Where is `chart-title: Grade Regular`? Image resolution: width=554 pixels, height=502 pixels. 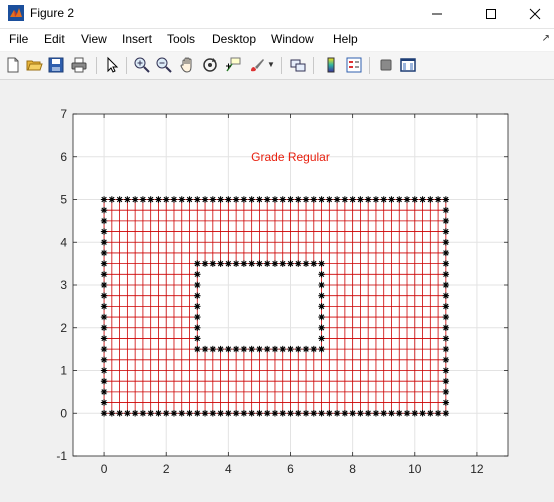
chart-title: Grade Regular is located at coordinates (290, 157).